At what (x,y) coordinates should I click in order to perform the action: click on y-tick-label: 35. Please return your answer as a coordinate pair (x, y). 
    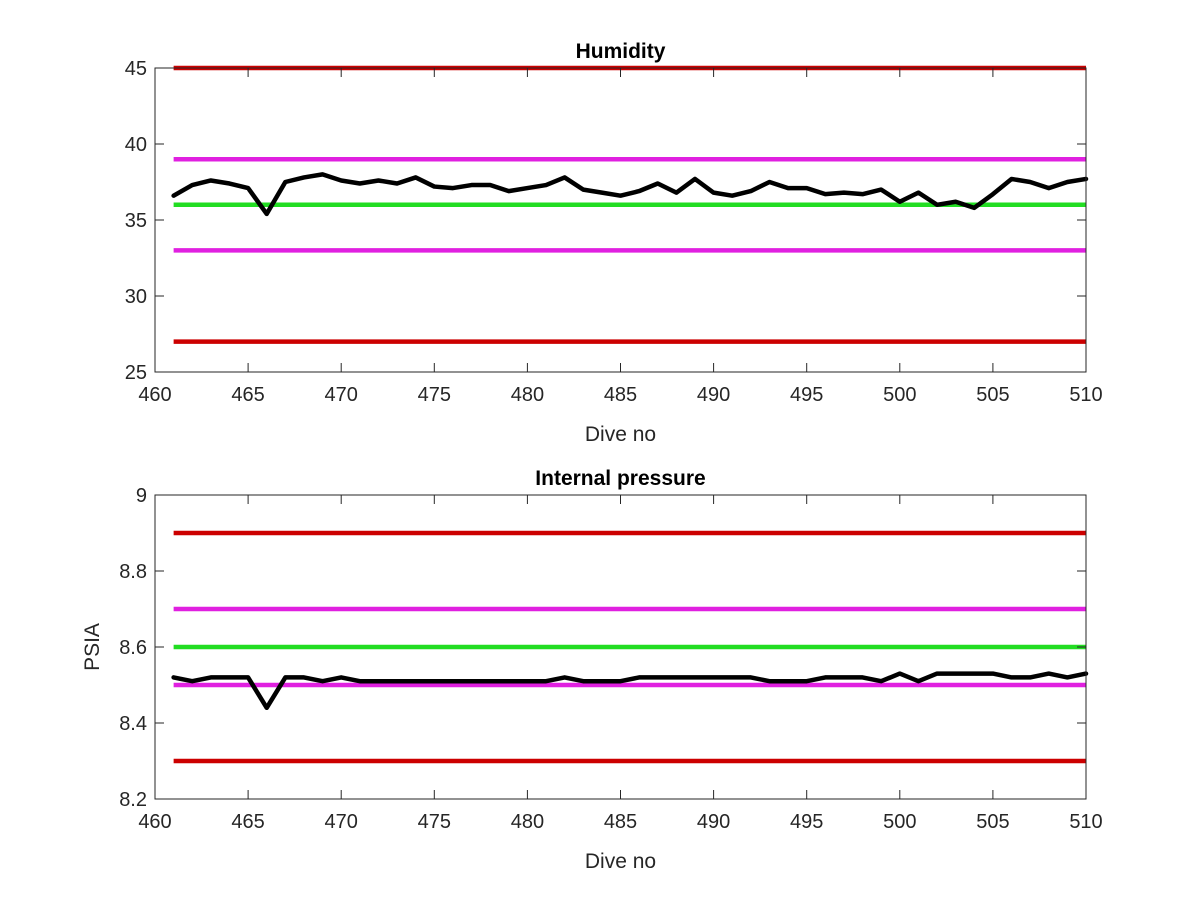
    Looking at the image, I should click on (136, 221).